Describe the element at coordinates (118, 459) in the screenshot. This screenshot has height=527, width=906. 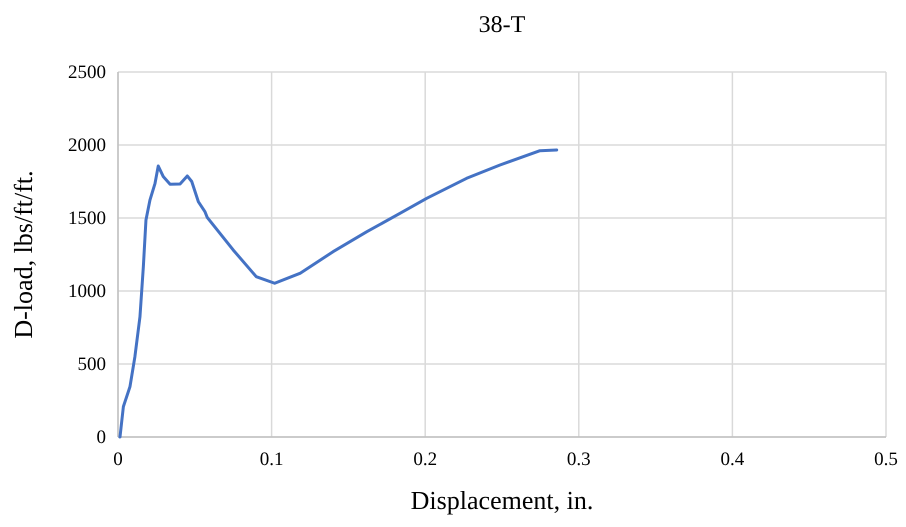
I see `x-tick-label: 0` at that location.